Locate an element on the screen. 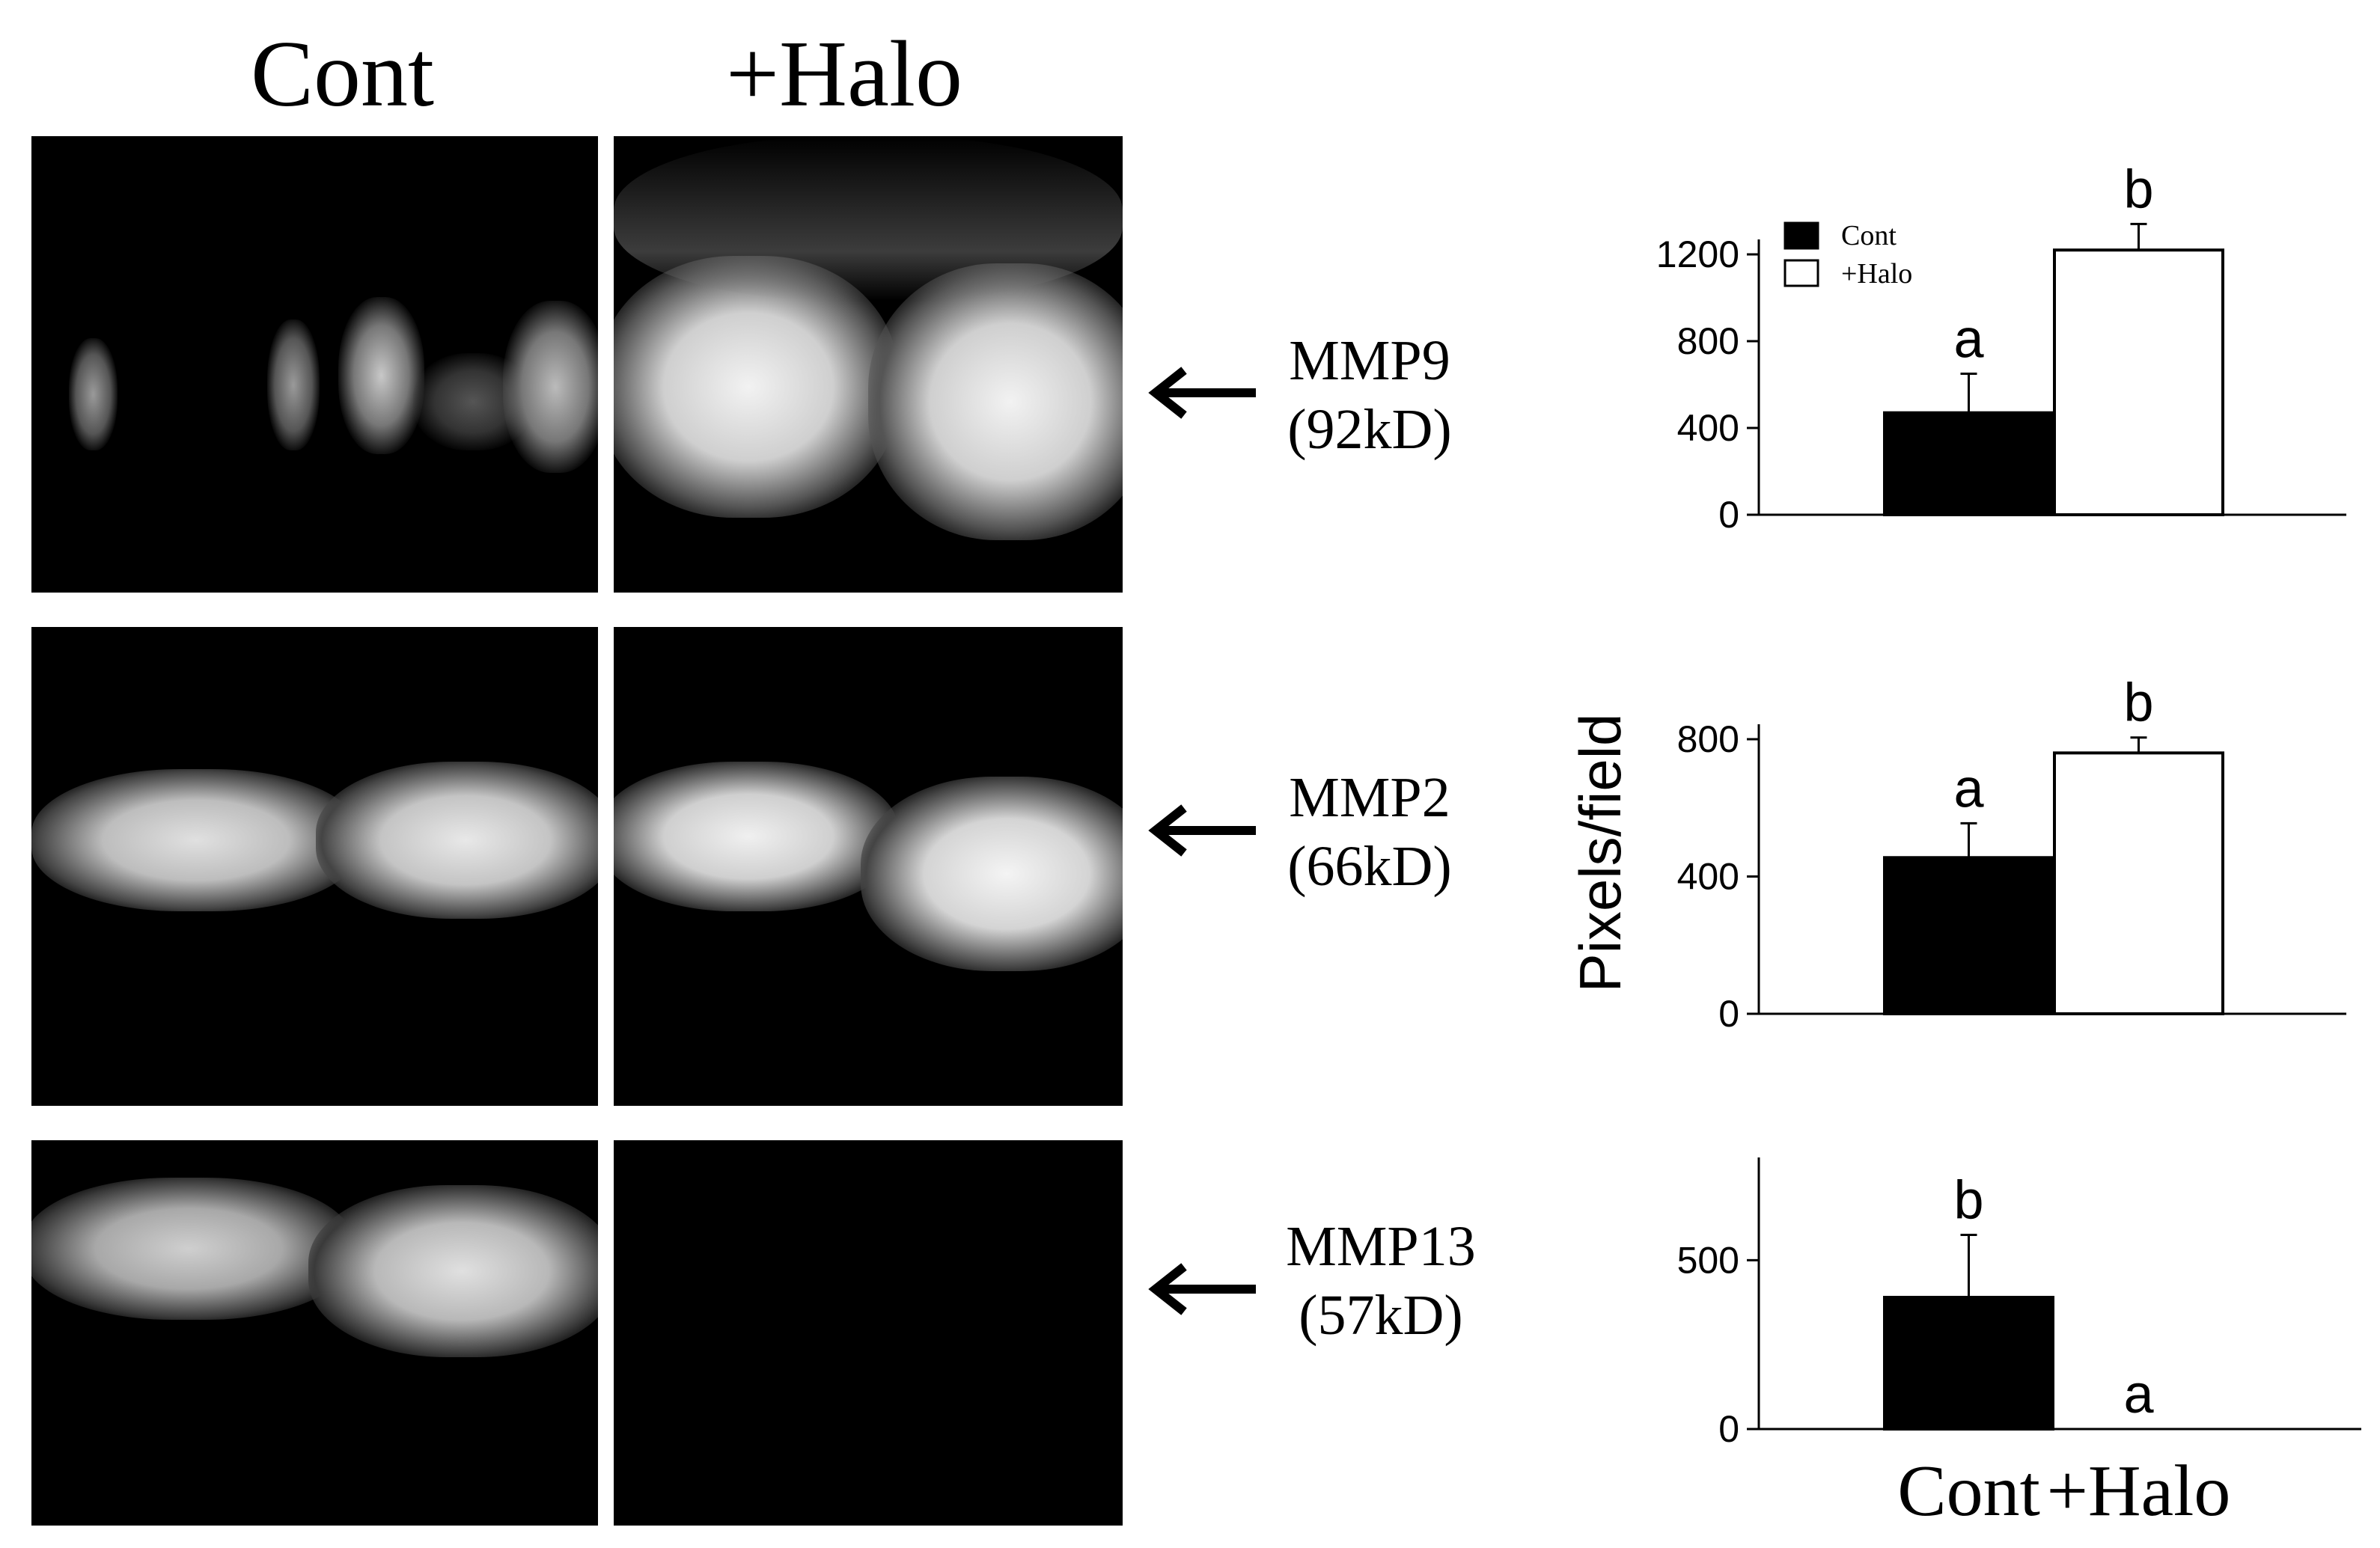  gel-mmp2-halo is located at coordinates (868, 867).